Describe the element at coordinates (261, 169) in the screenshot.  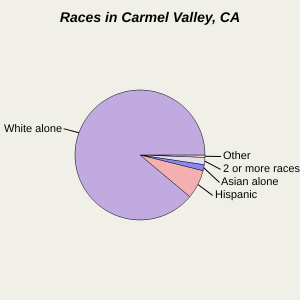
I see `slice-label: 2 or more races` at that location.